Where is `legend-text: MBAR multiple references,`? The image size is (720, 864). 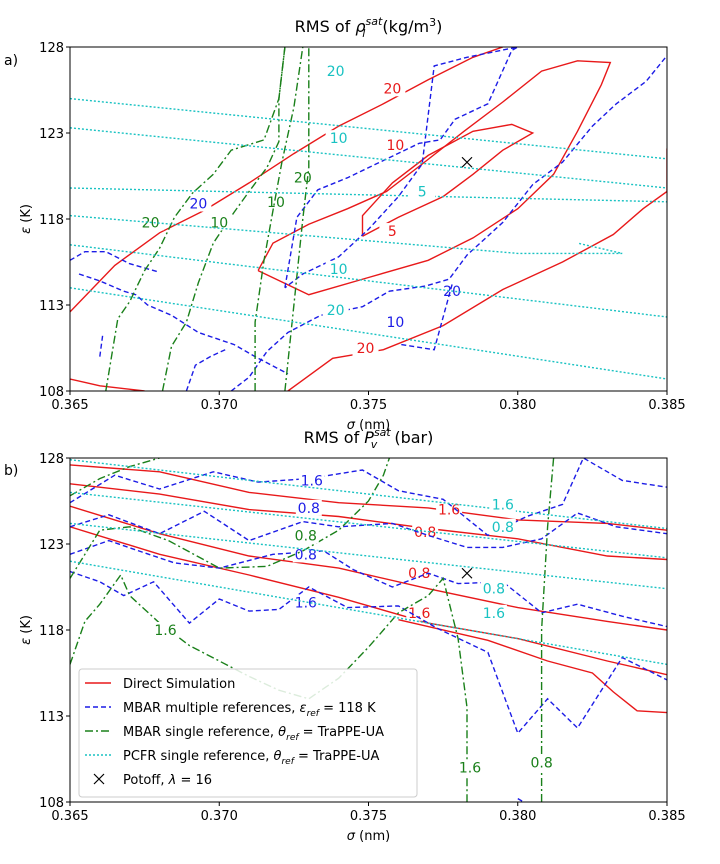 legend-text: MBAR multiple references, is located at coordinates (211, 708).